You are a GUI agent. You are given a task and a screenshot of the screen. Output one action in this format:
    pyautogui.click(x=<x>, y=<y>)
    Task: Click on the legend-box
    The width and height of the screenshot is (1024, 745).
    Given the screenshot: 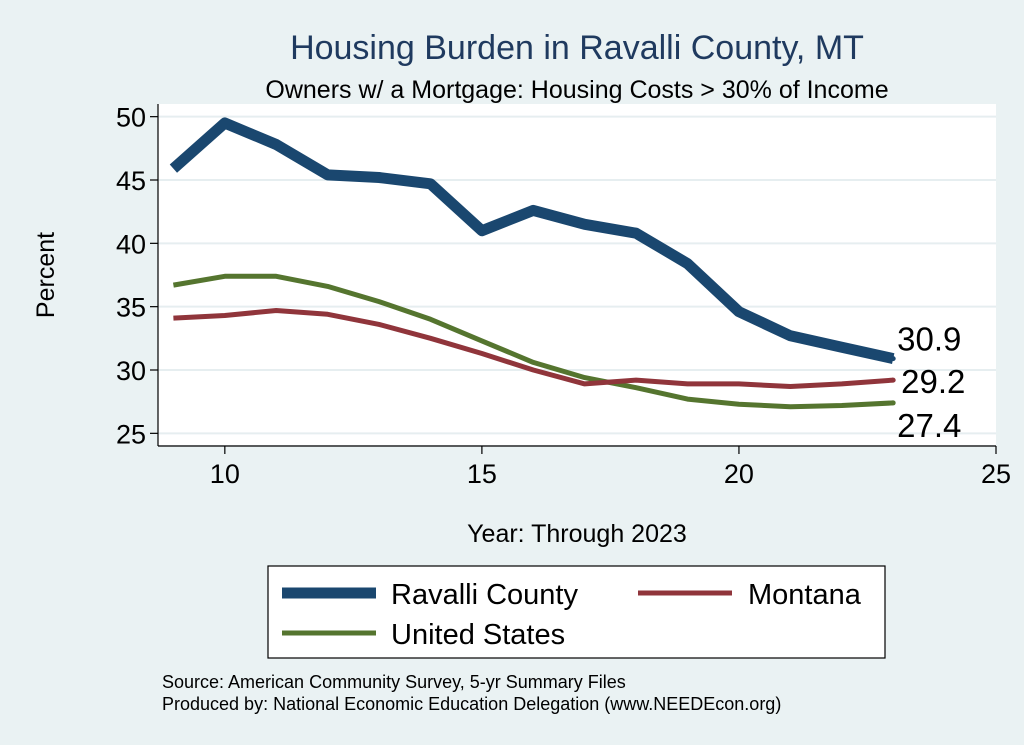 What is the action you would take?
    pyautogui.click(x=576, y=612)
    